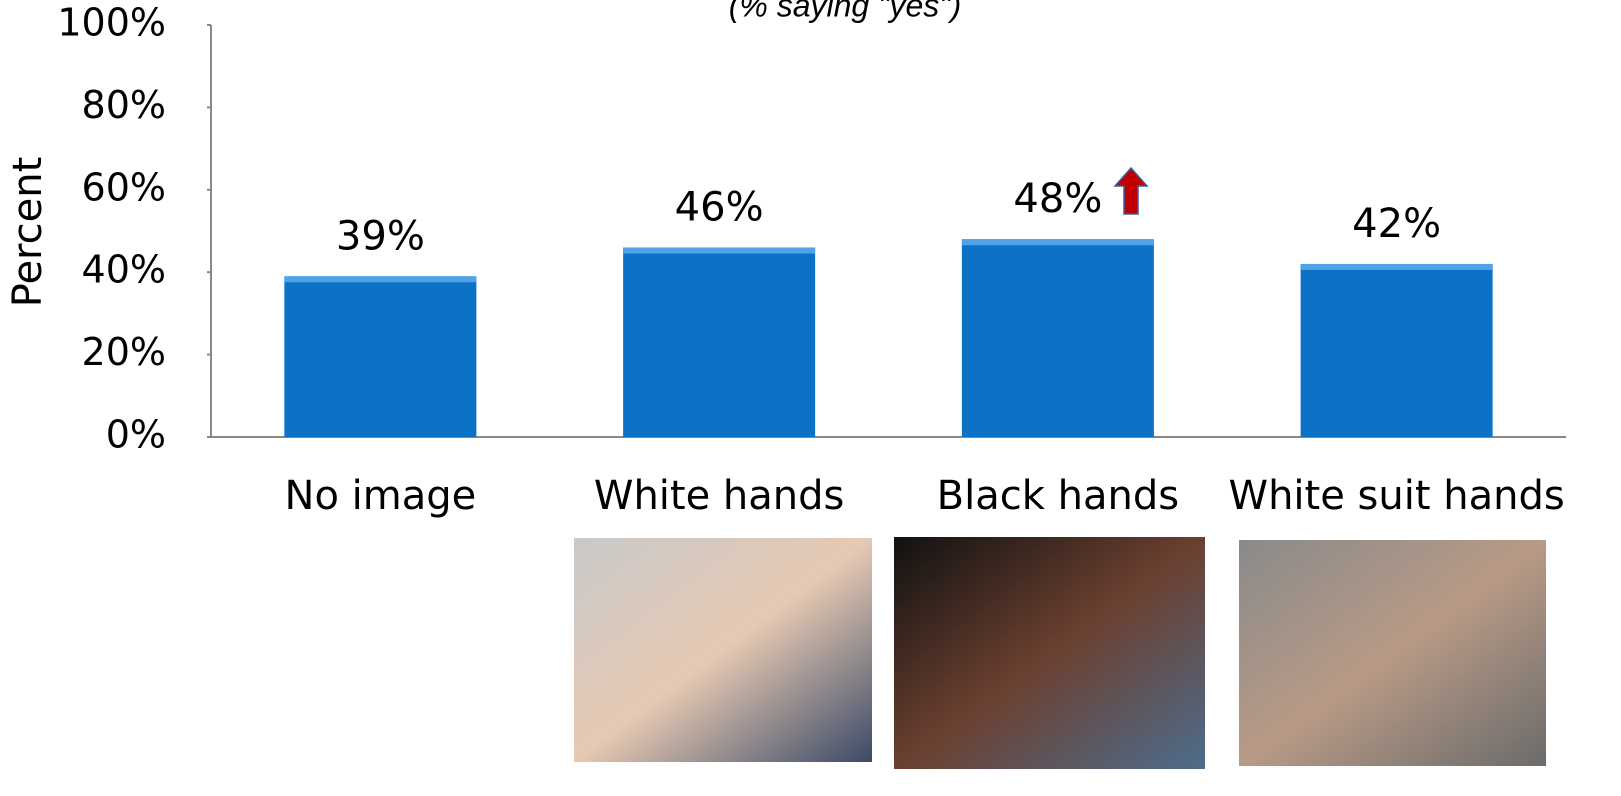 This screenshot has height=796, width=1621. I want to click on x-tick-label: White hands, so click(719, 496).